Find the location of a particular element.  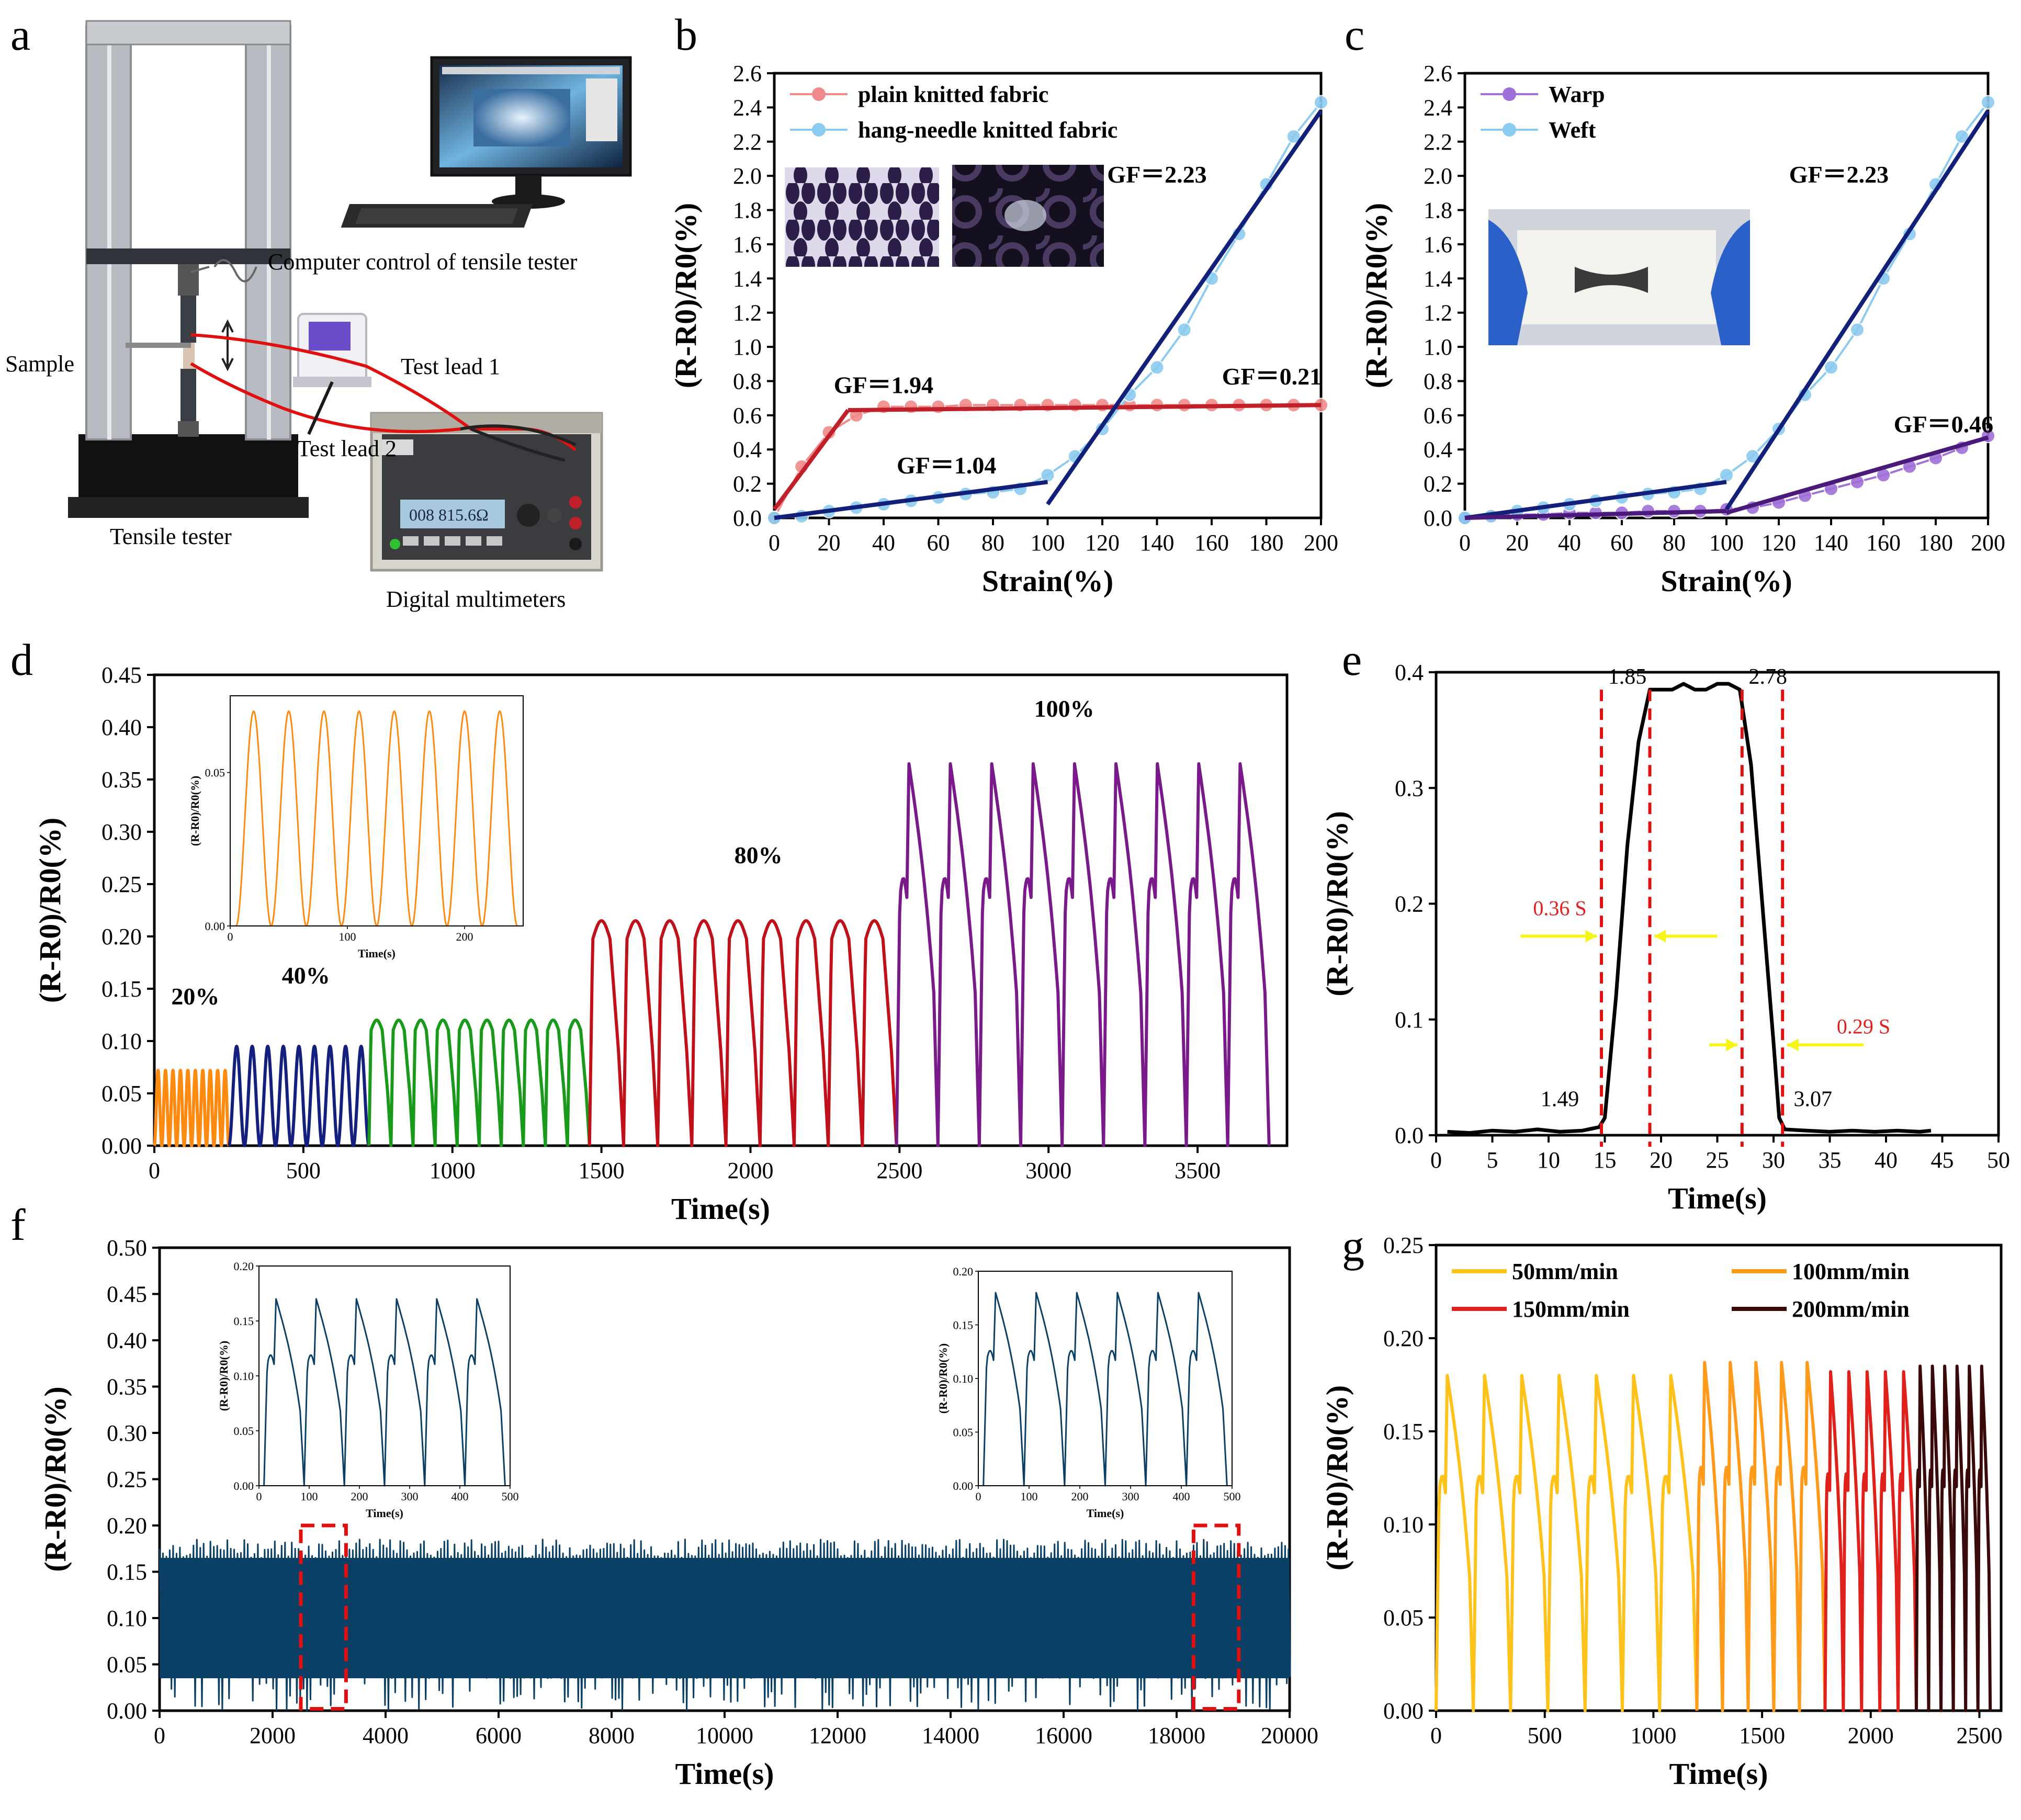

label-digital-multimeters: Digital multimeters is located at coordinates (476, 599).